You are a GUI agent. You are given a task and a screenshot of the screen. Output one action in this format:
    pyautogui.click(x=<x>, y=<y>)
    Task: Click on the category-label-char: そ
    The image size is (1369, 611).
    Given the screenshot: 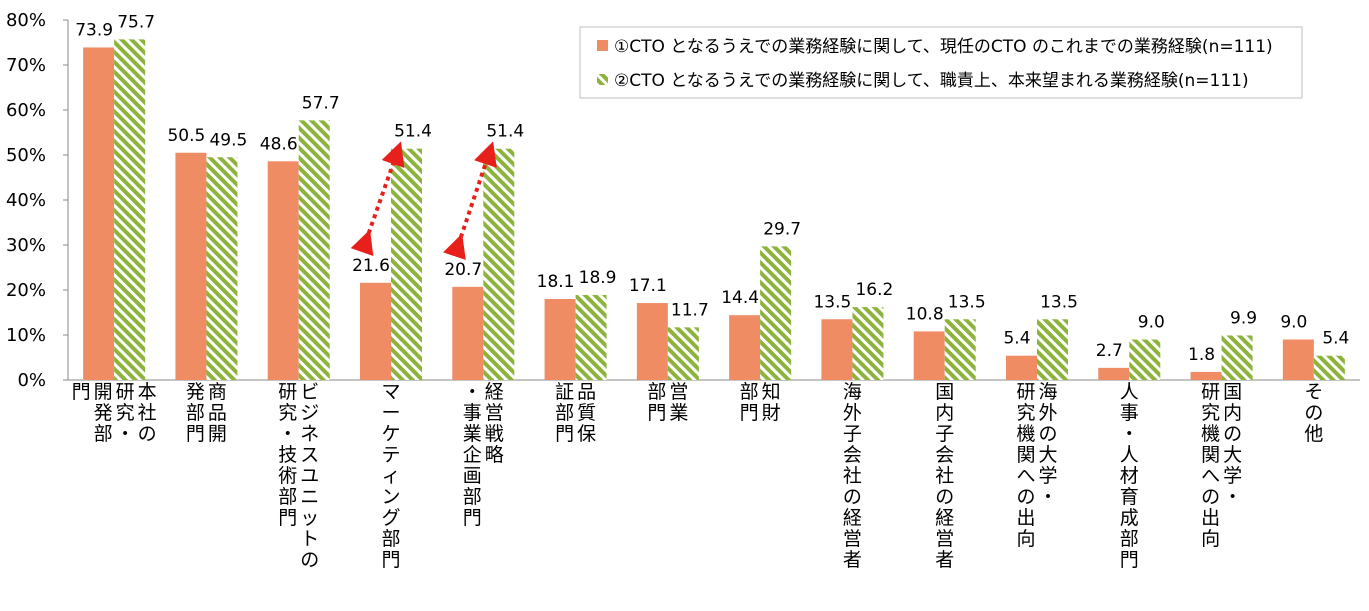 What is the action you would take?
    pyautogui.click(x=1313, y=392)
    